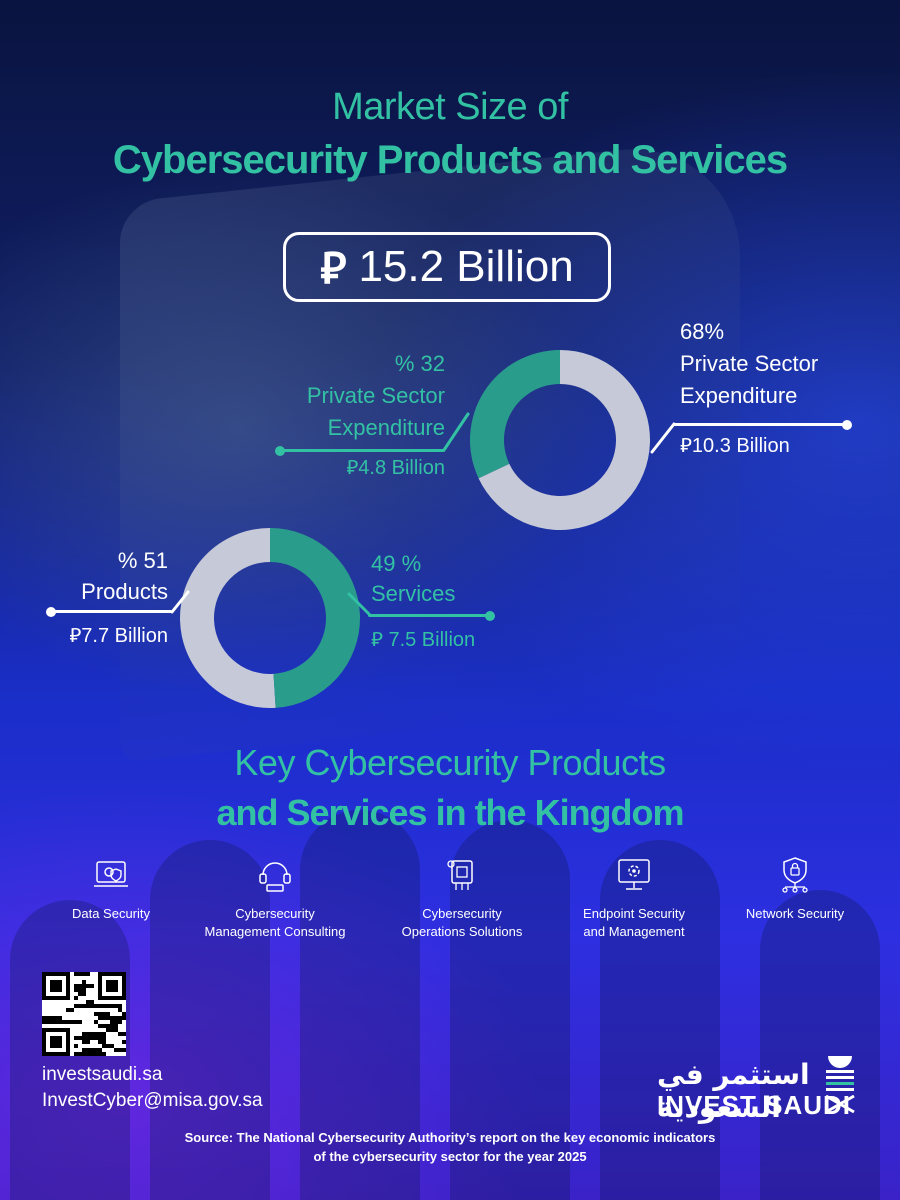 The height and width of the screenshot is (1200, 900). I want to click on endpoint-monitor-icon, so click(634, 874).